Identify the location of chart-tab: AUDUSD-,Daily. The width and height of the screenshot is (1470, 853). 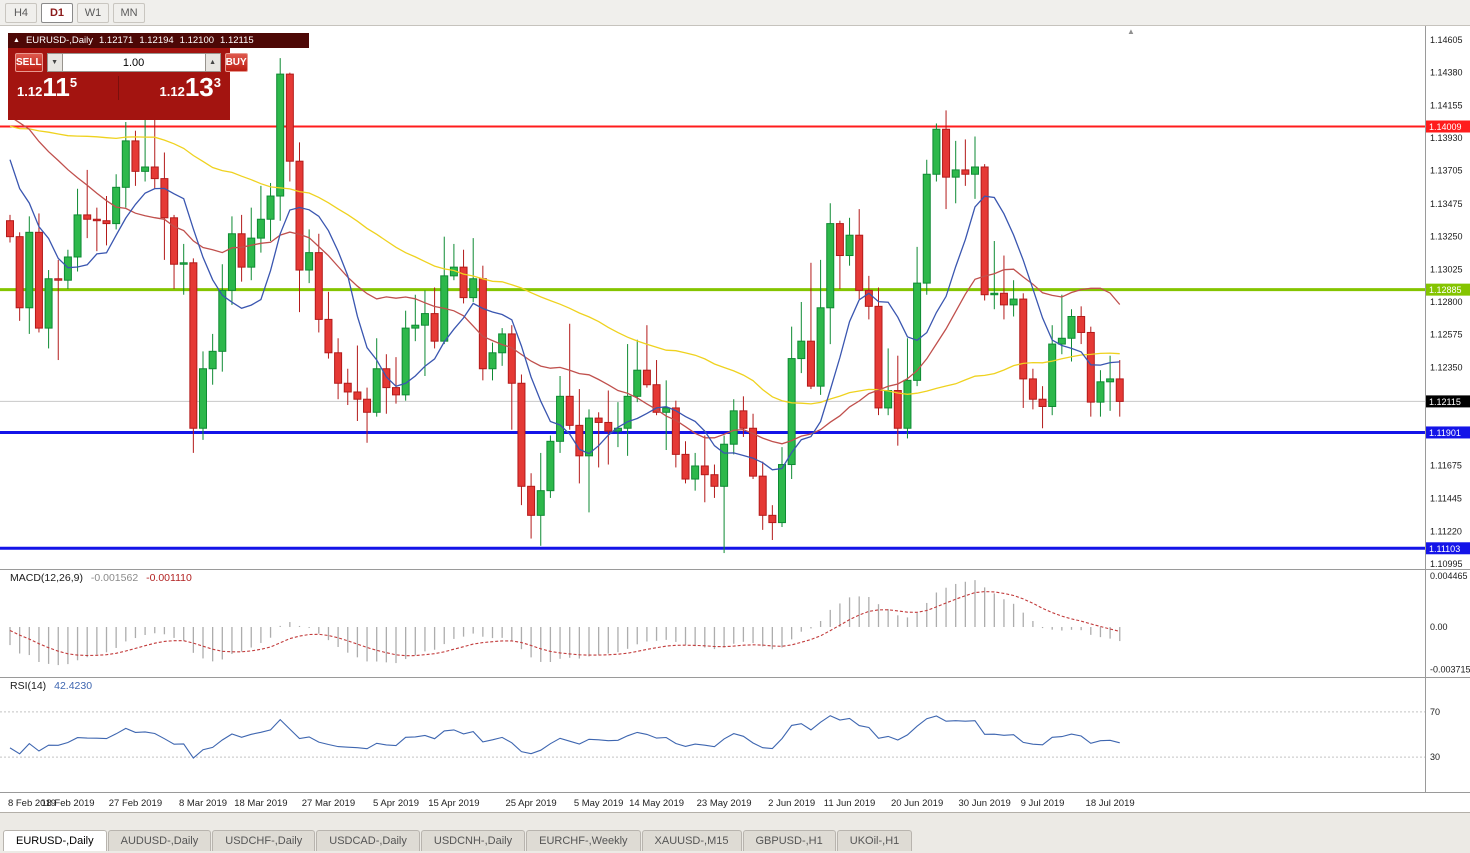
(159, 840).